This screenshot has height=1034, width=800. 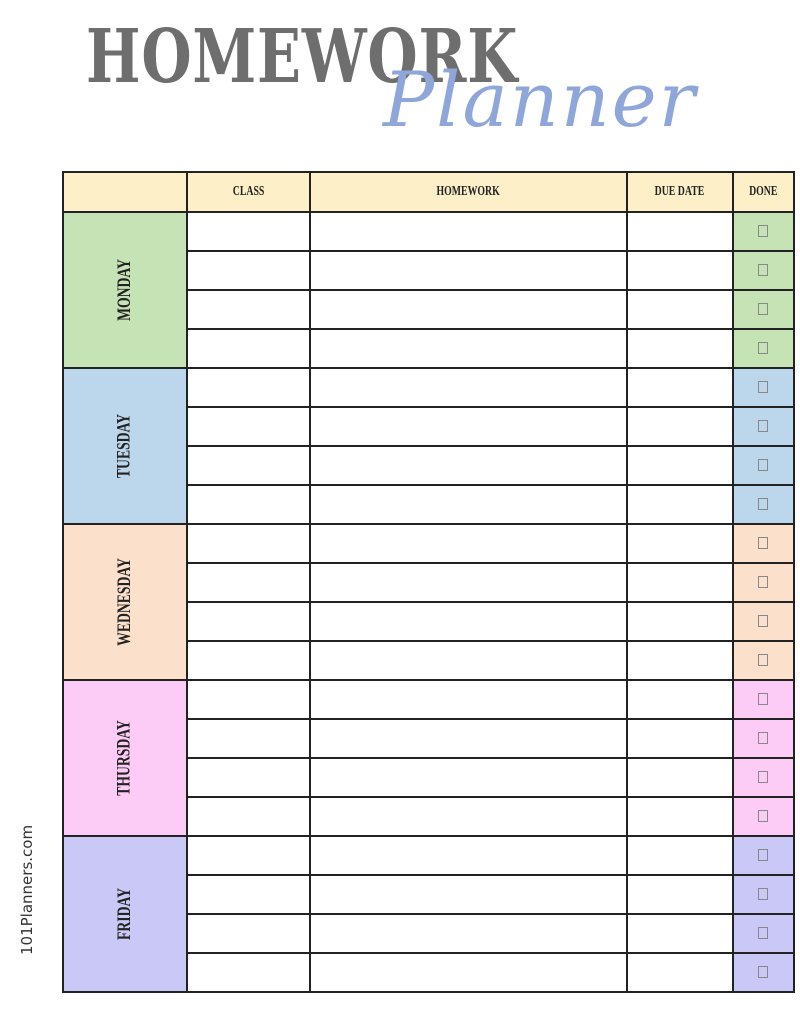 What do you see at coordinates (763, 192) in the screenshot?
I see `header-done: DONE` at bounding box center [763, 192].